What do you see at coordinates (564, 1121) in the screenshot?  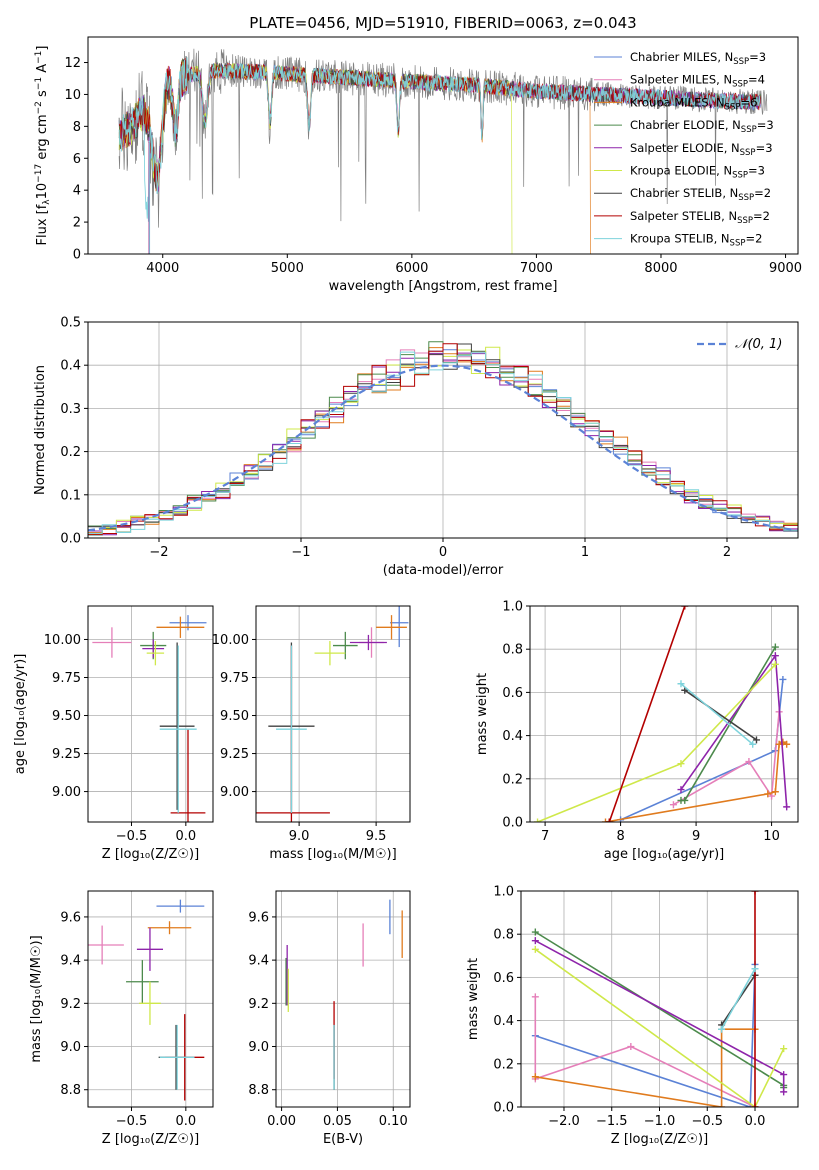 I see `x-tick-label: −2.0` at bounding box center [564, 1121].